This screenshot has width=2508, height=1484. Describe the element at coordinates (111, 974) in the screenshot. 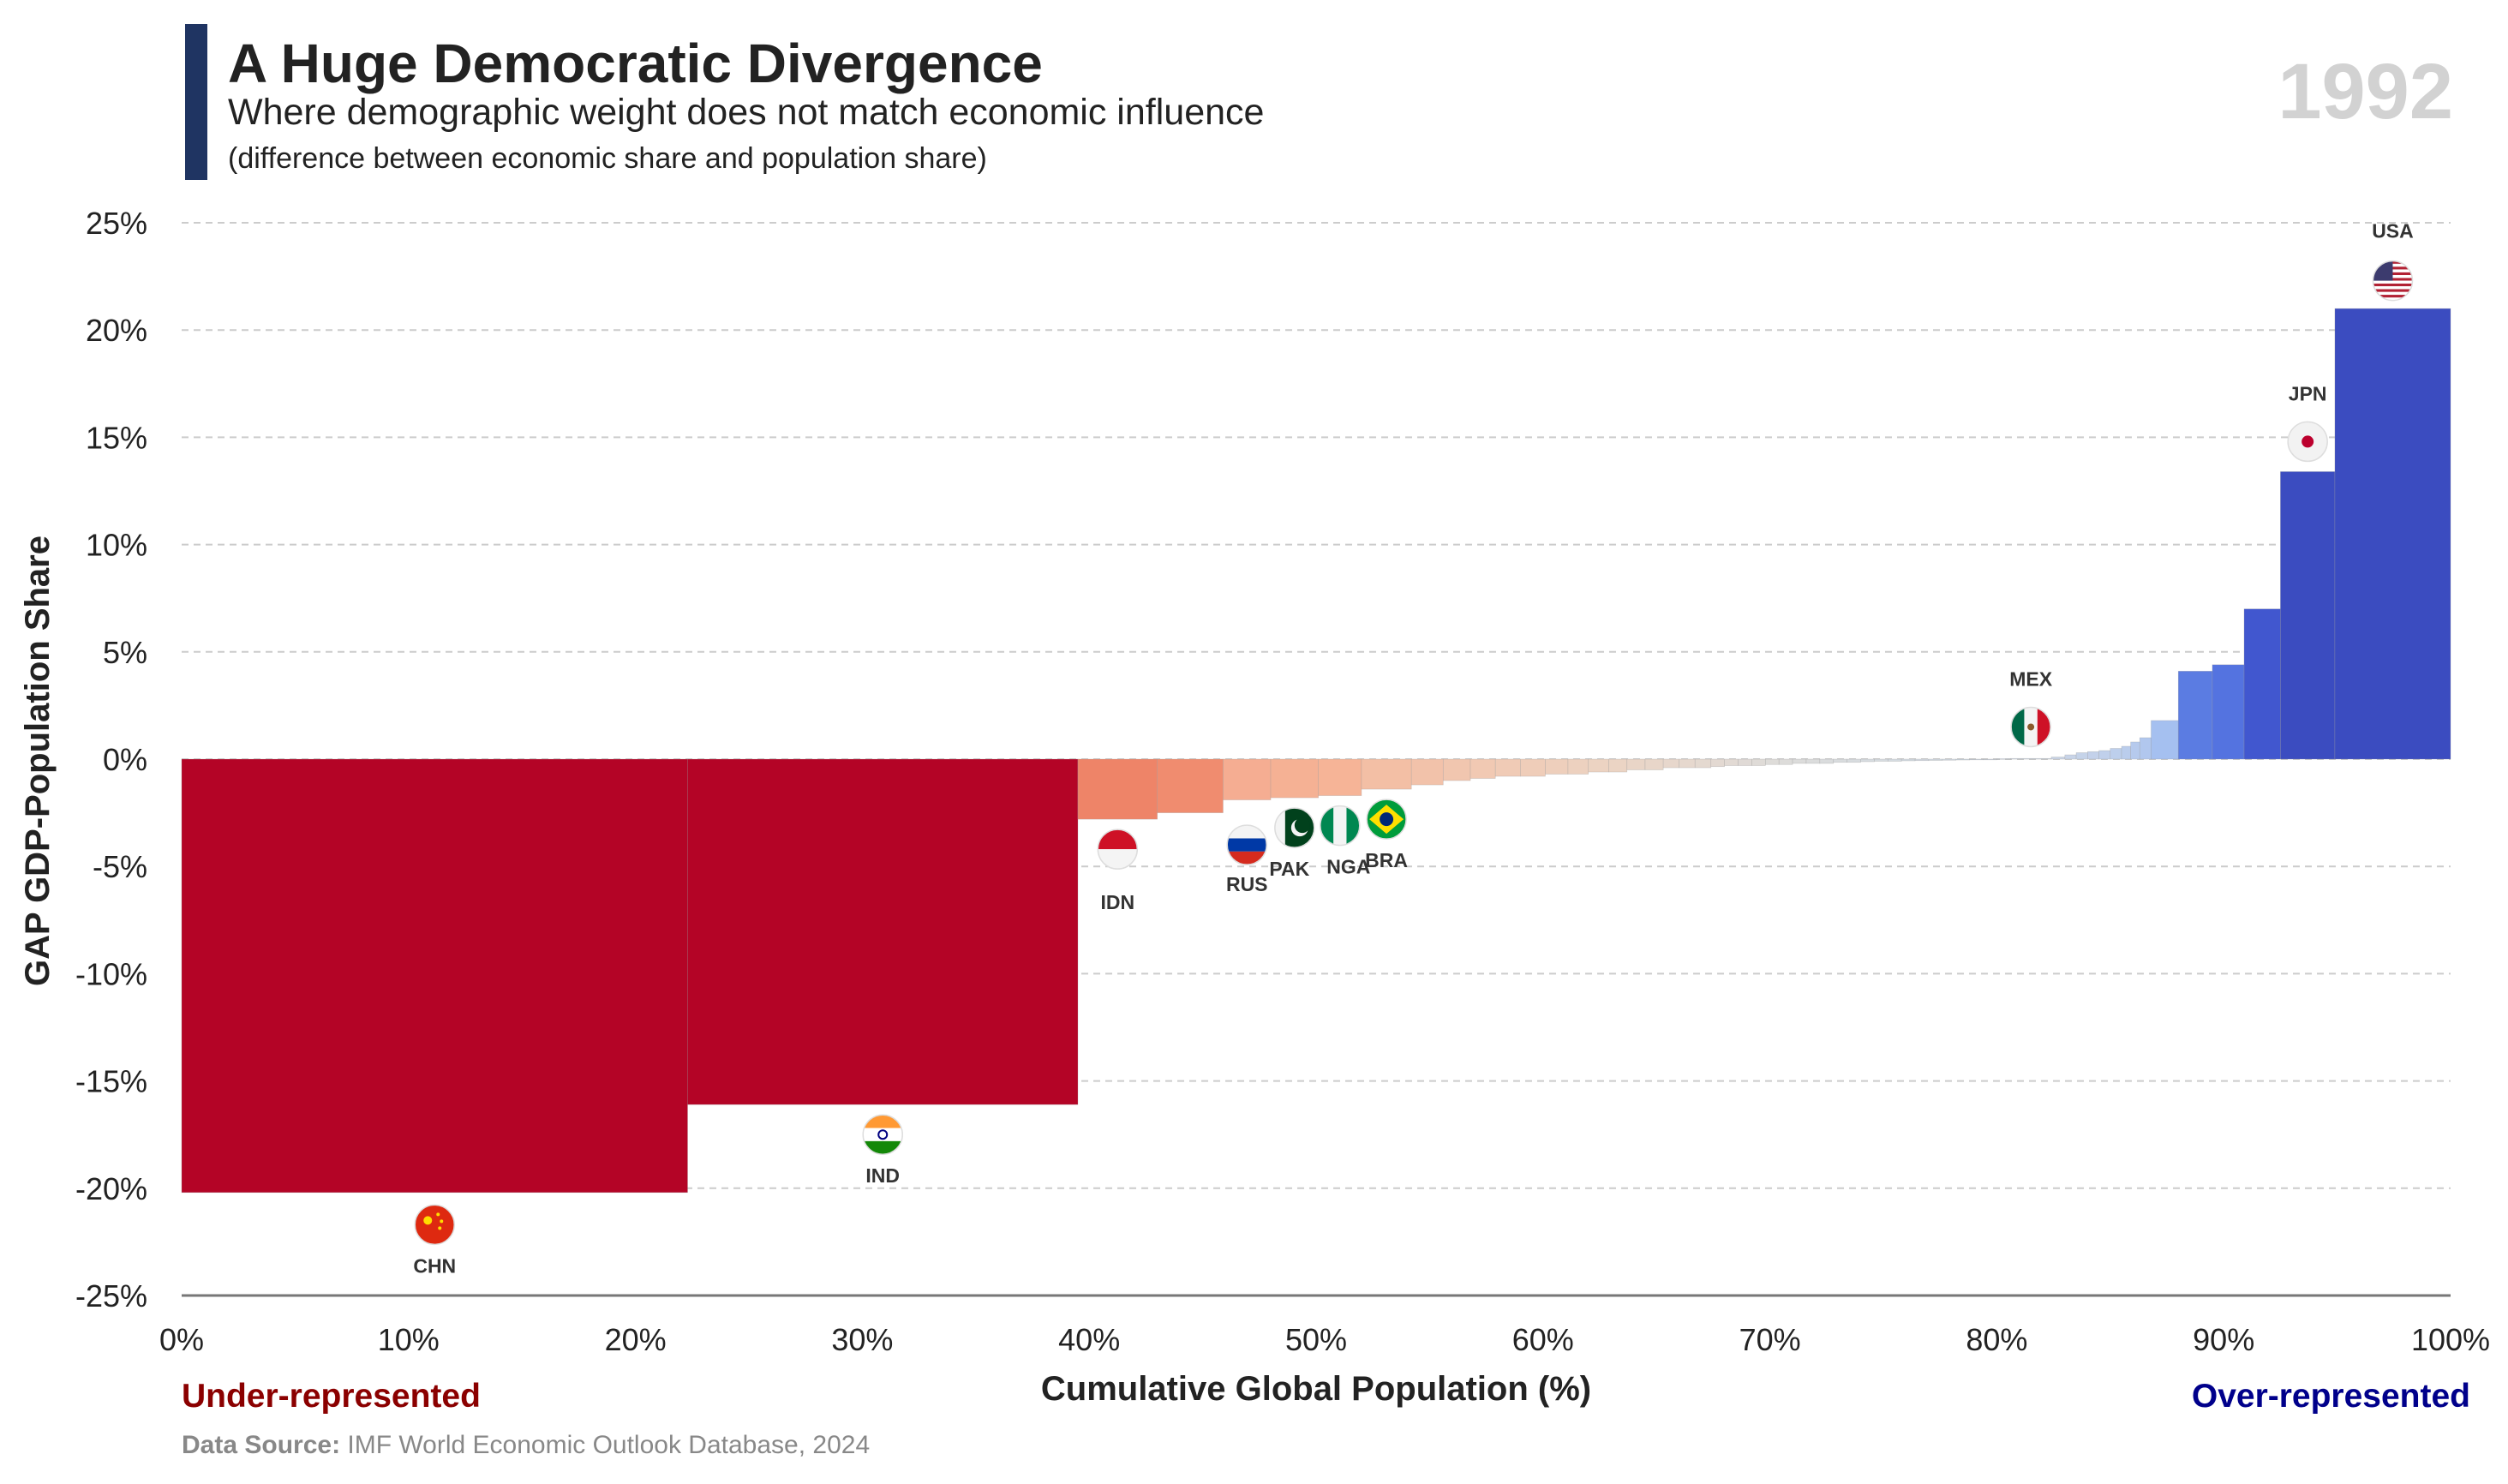

I see `y-tick-label: -10%` at that location.